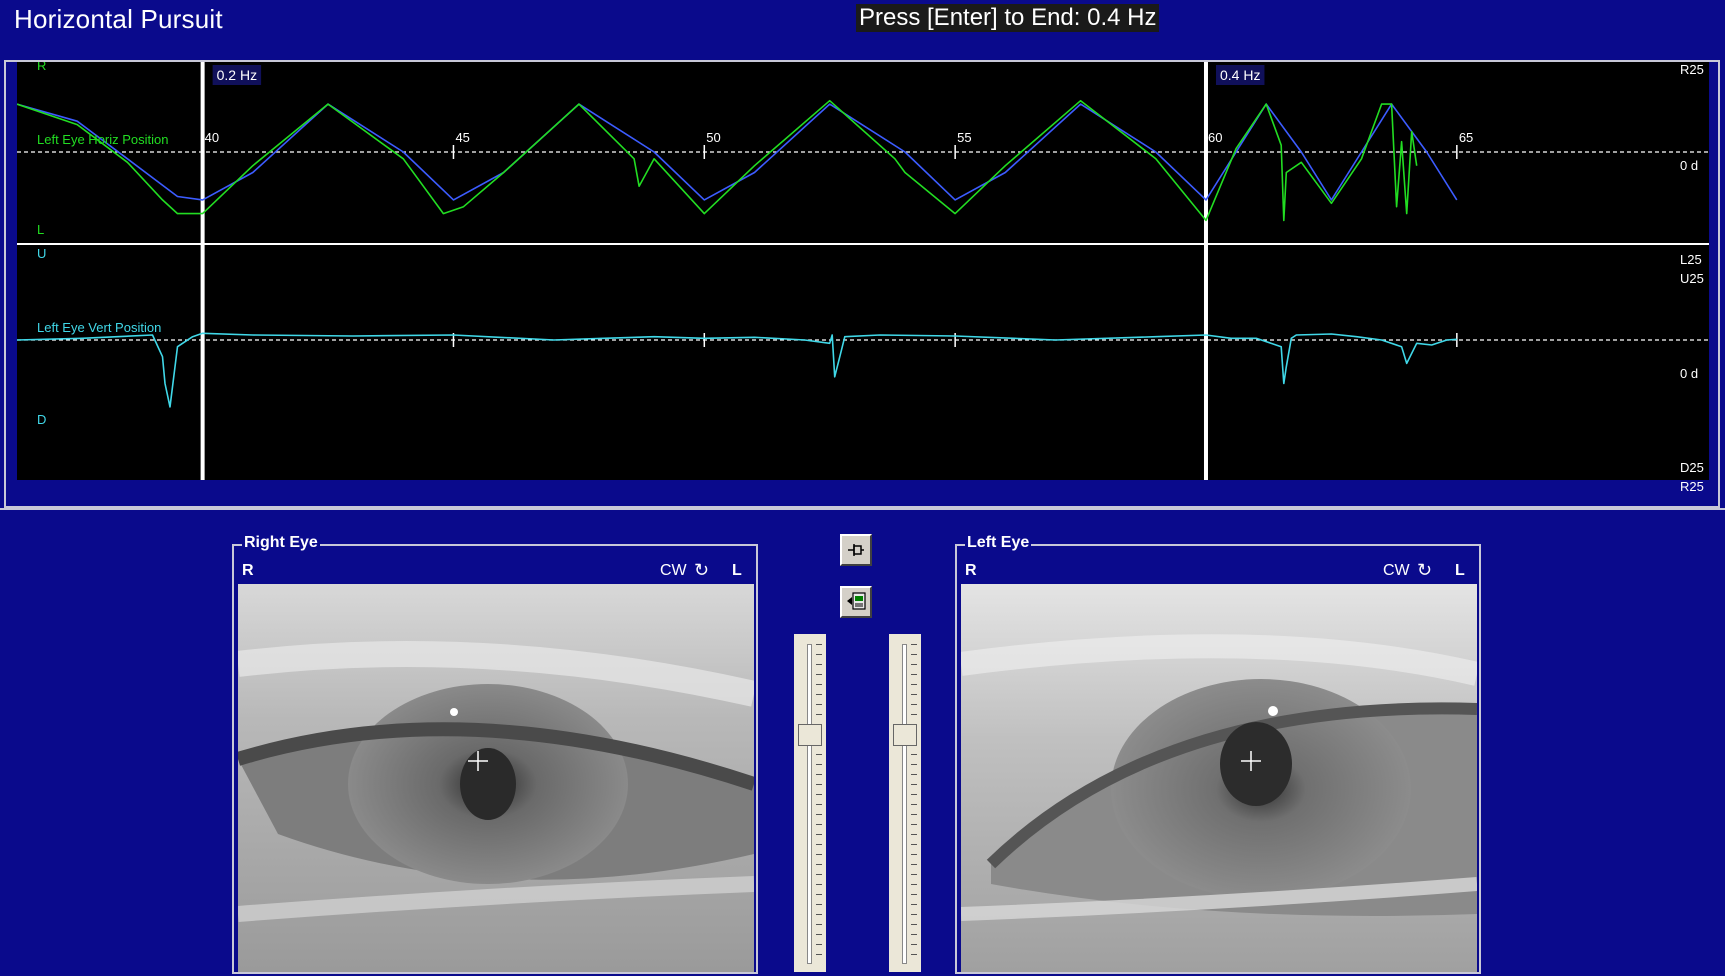 The height and width of the screenshot is (976, 1725). I want to click on right-eye-title: Right Eye, so click(281, 543).